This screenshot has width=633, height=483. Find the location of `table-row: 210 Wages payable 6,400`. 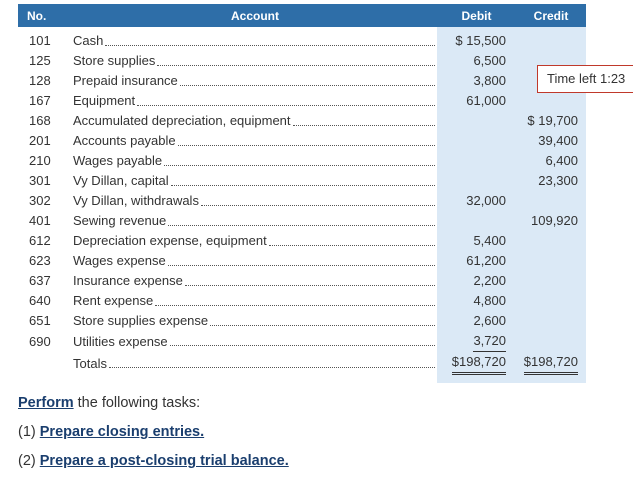

table-row: 210 Wages payable 6,400 is located at coordinates (302, 161).